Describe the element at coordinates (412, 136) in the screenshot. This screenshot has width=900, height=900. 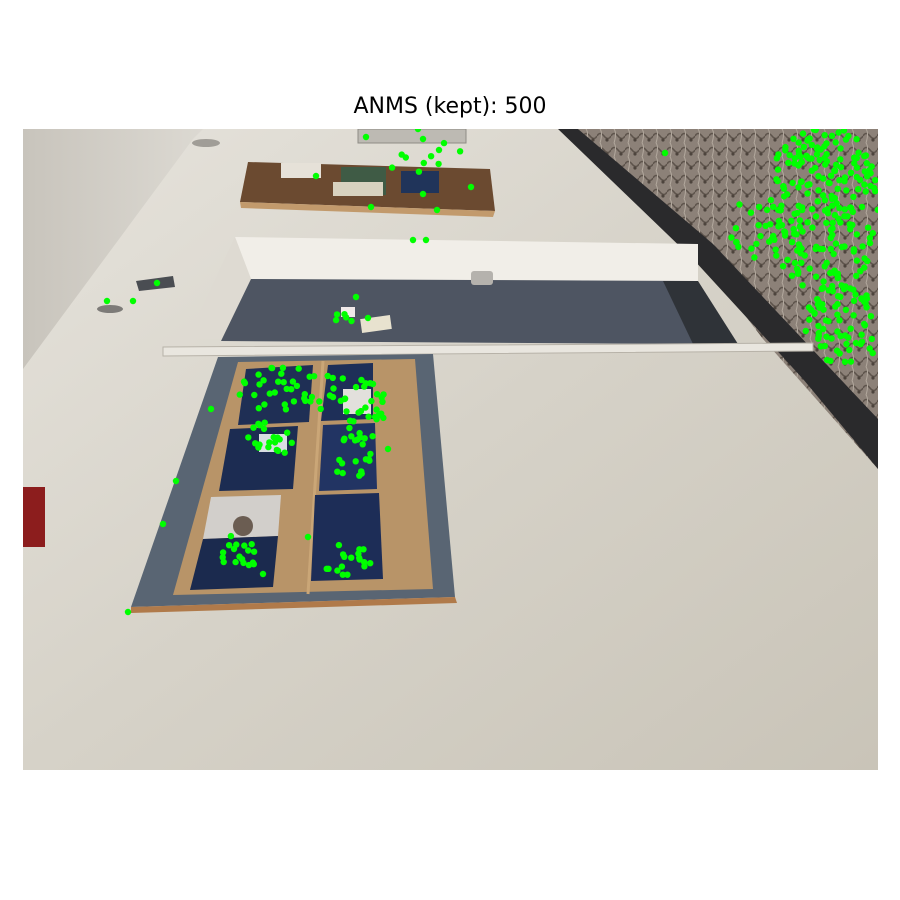
I see `ceiling-vent` at that location.